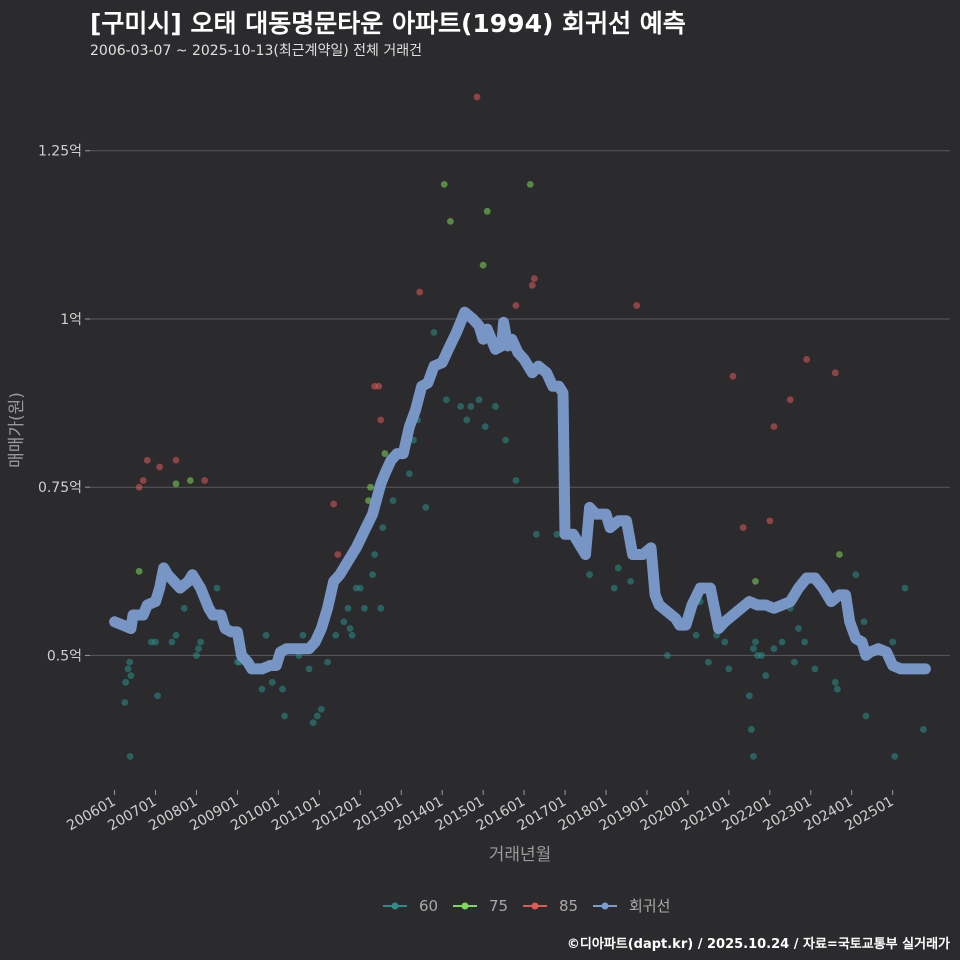 The width and height of the screenshot is (960, 960). I want to click on y-axis: 0.5억 0.75억 1억 1.25억, so click(64, 404).